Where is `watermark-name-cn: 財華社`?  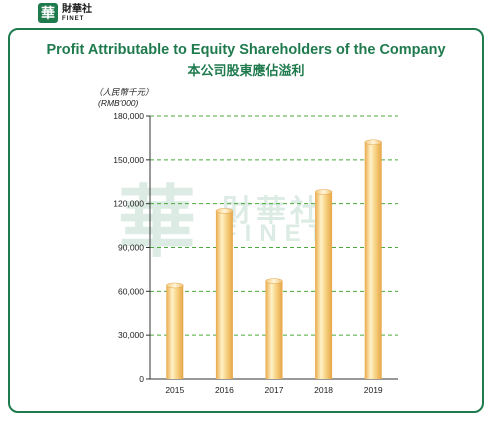
watermark-name-cn: 財華社 is located at coordinates (273, 211).